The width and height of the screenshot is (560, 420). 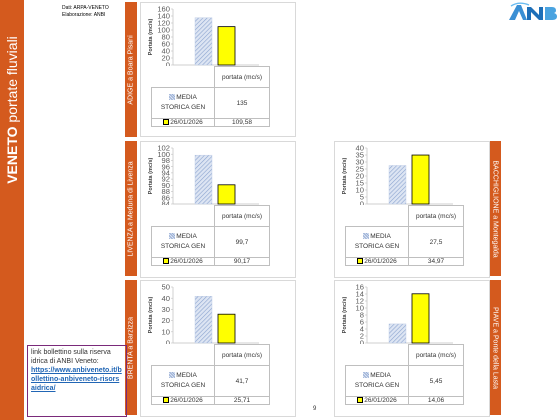 I want to click on station-band-livenza: LIVENZA a Meduna di Livenza, so click(x=131, y=208).